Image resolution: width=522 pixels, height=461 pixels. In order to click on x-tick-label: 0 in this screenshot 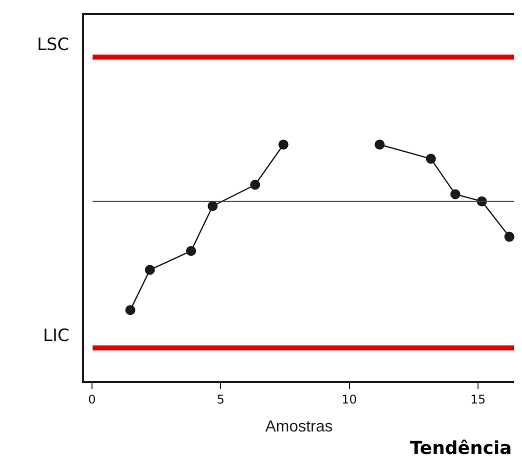, I will do `click(92, 399)`.